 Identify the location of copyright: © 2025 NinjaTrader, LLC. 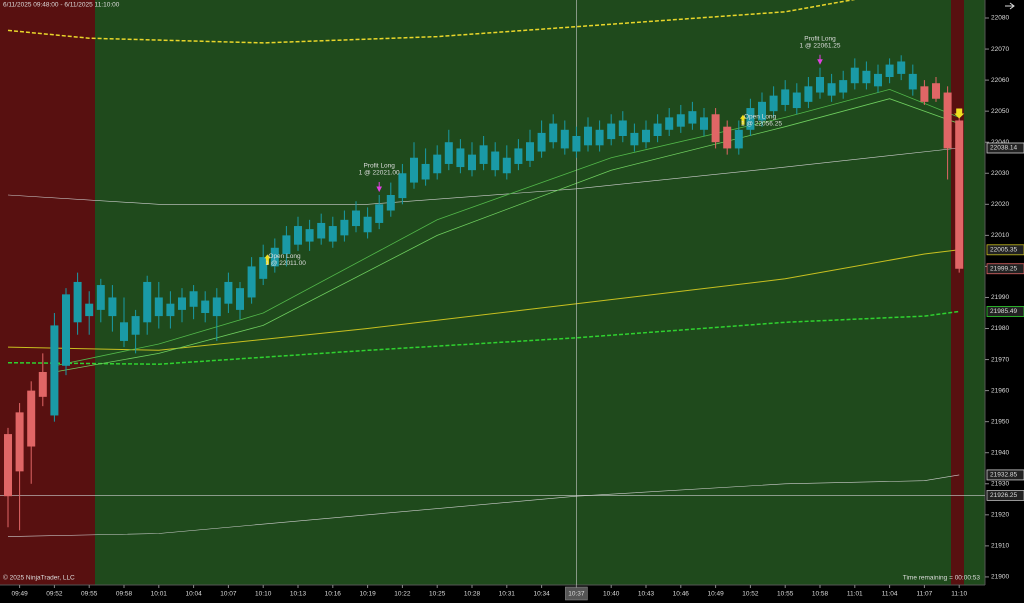
(39, 578).